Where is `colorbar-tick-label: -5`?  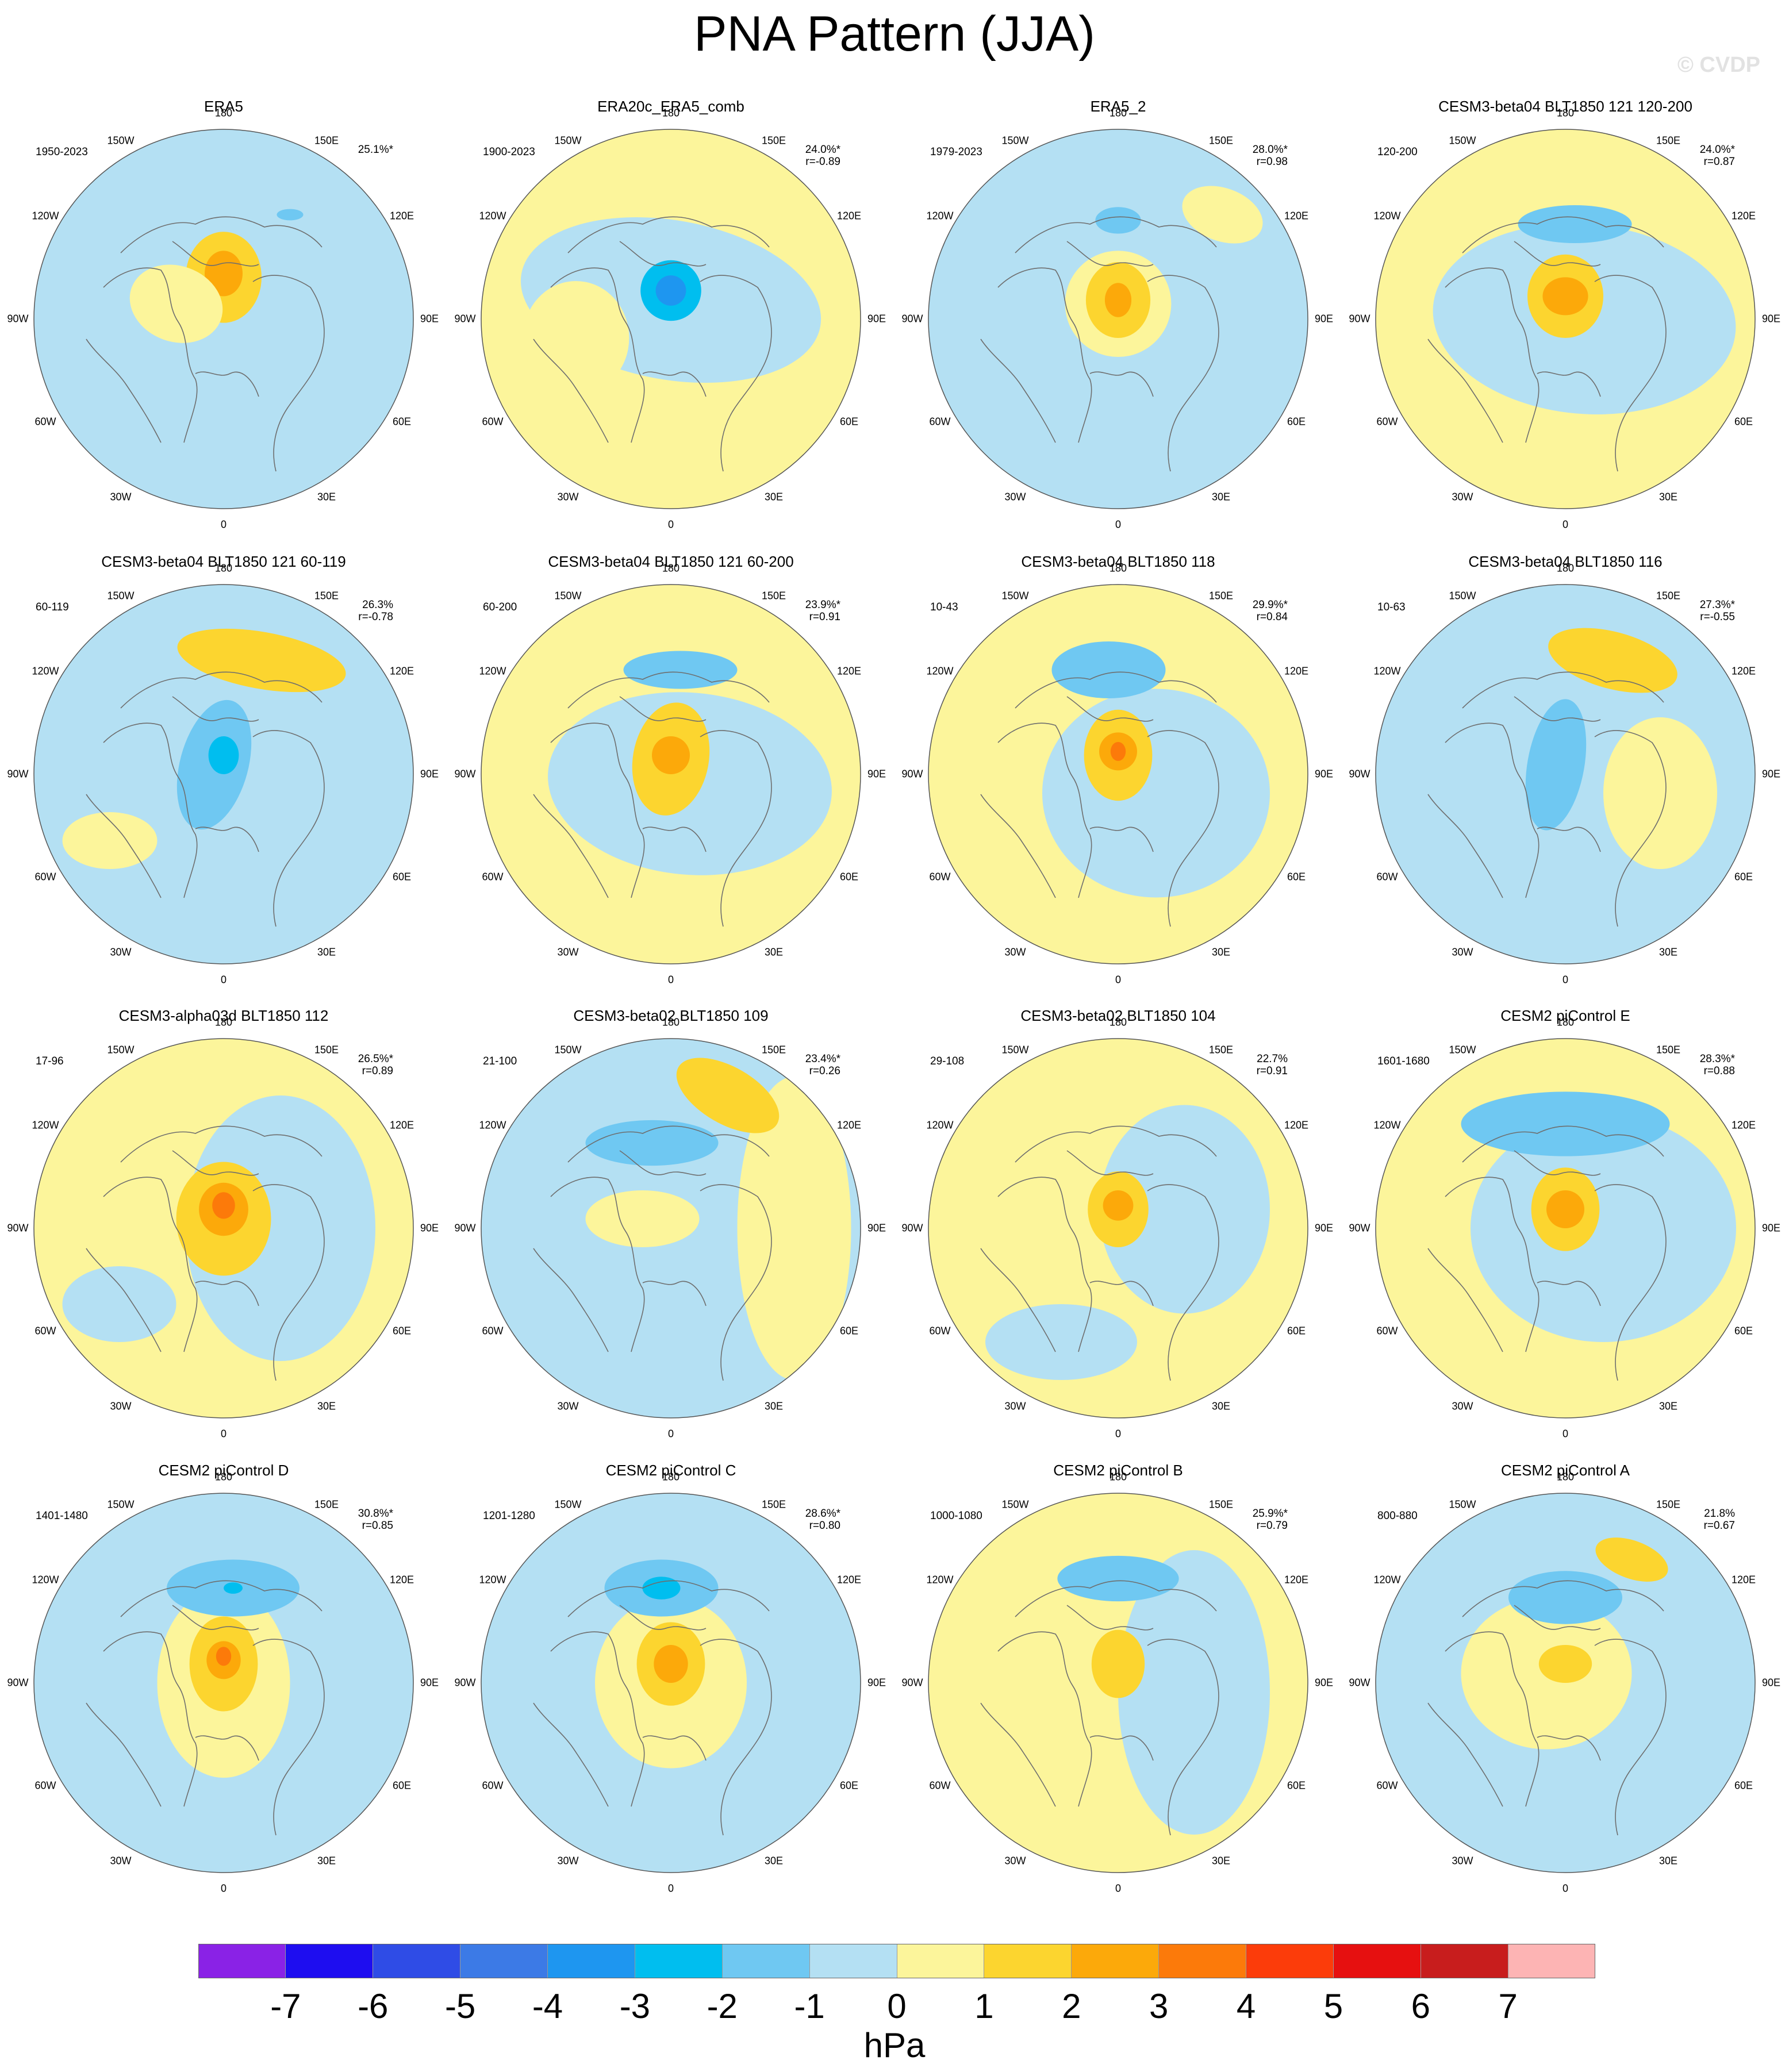 colorbar-tick-label: -5 is located at coordinates (460, 2006).